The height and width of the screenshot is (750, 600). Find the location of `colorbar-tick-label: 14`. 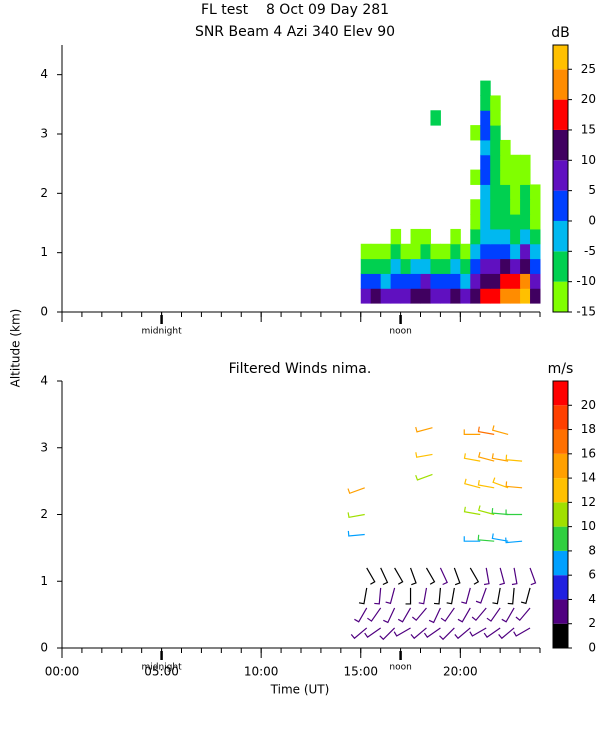

colorbar-tick-label: 14 is located at coordinates (588, 478).